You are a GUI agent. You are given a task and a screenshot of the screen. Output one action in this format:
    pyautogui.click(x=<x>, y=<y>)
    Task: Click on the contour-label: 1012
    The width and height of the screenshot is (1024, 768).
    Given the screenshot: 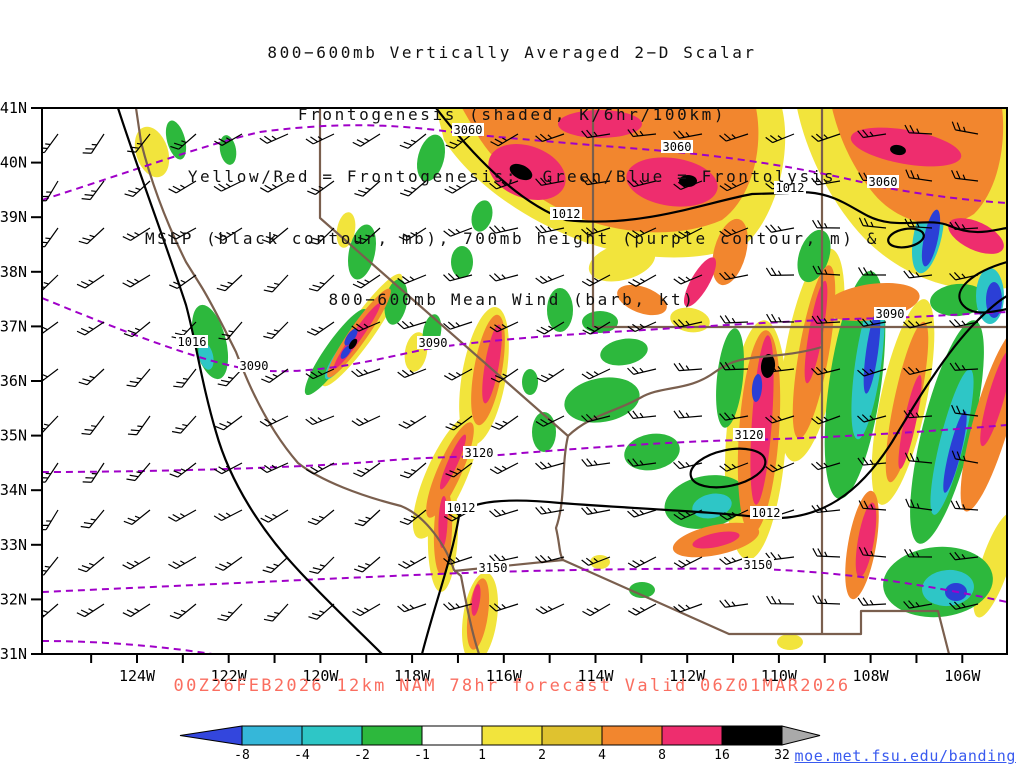 What is the action you would take?
    pyautogui.click(x=766, y=513)
    